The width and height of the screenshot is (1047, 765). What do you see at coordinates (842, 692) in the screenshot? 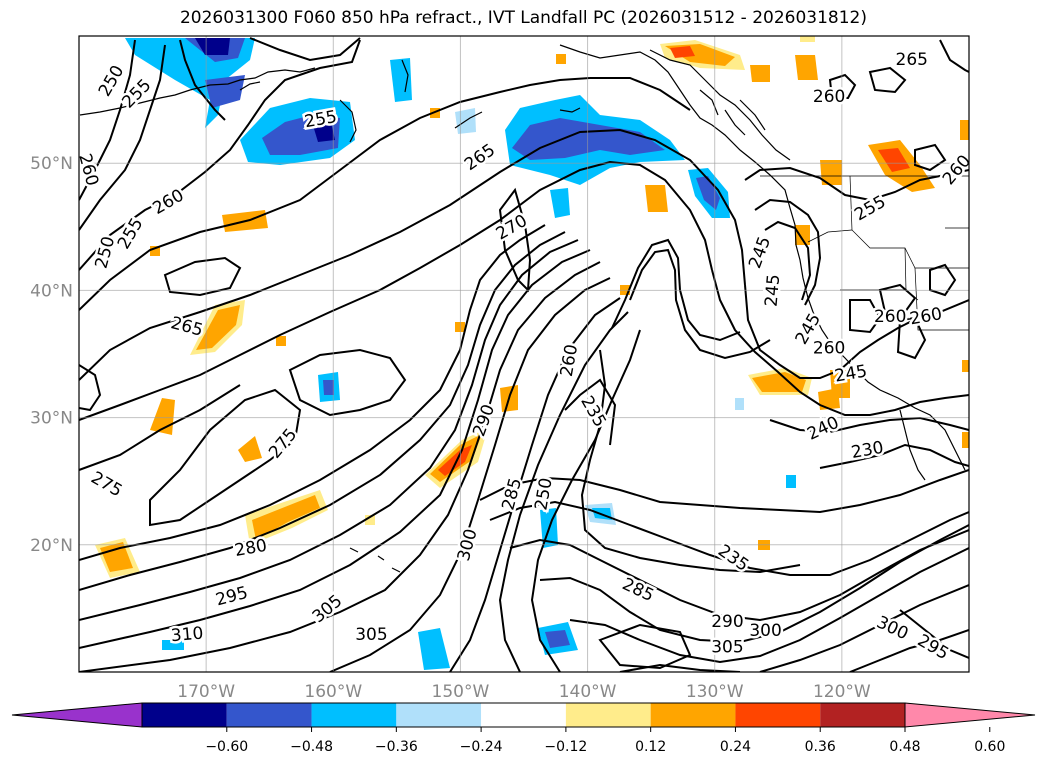
I see `lon-tick-label: 120°W` at bounding box center [842, 692].